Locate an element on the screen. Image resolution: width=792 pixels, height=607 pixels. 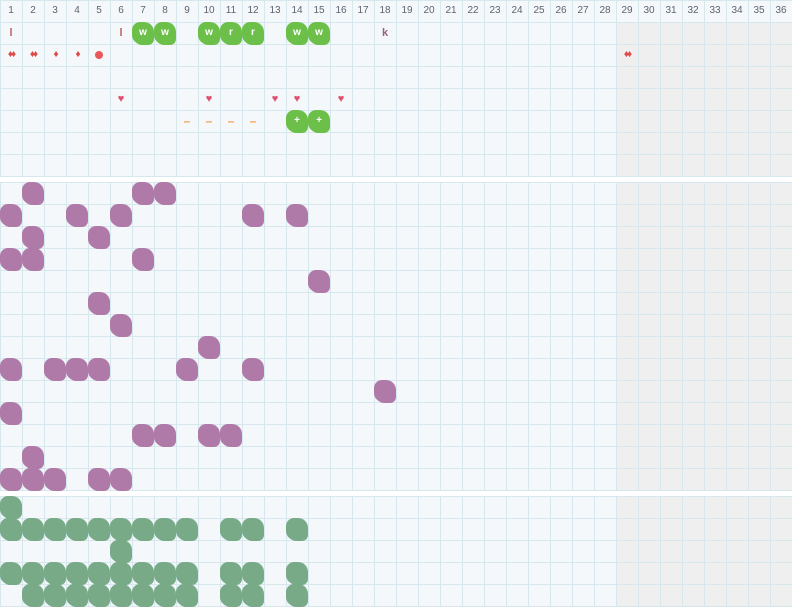
column-header-33: 33 is located at coordinates (715, 10).